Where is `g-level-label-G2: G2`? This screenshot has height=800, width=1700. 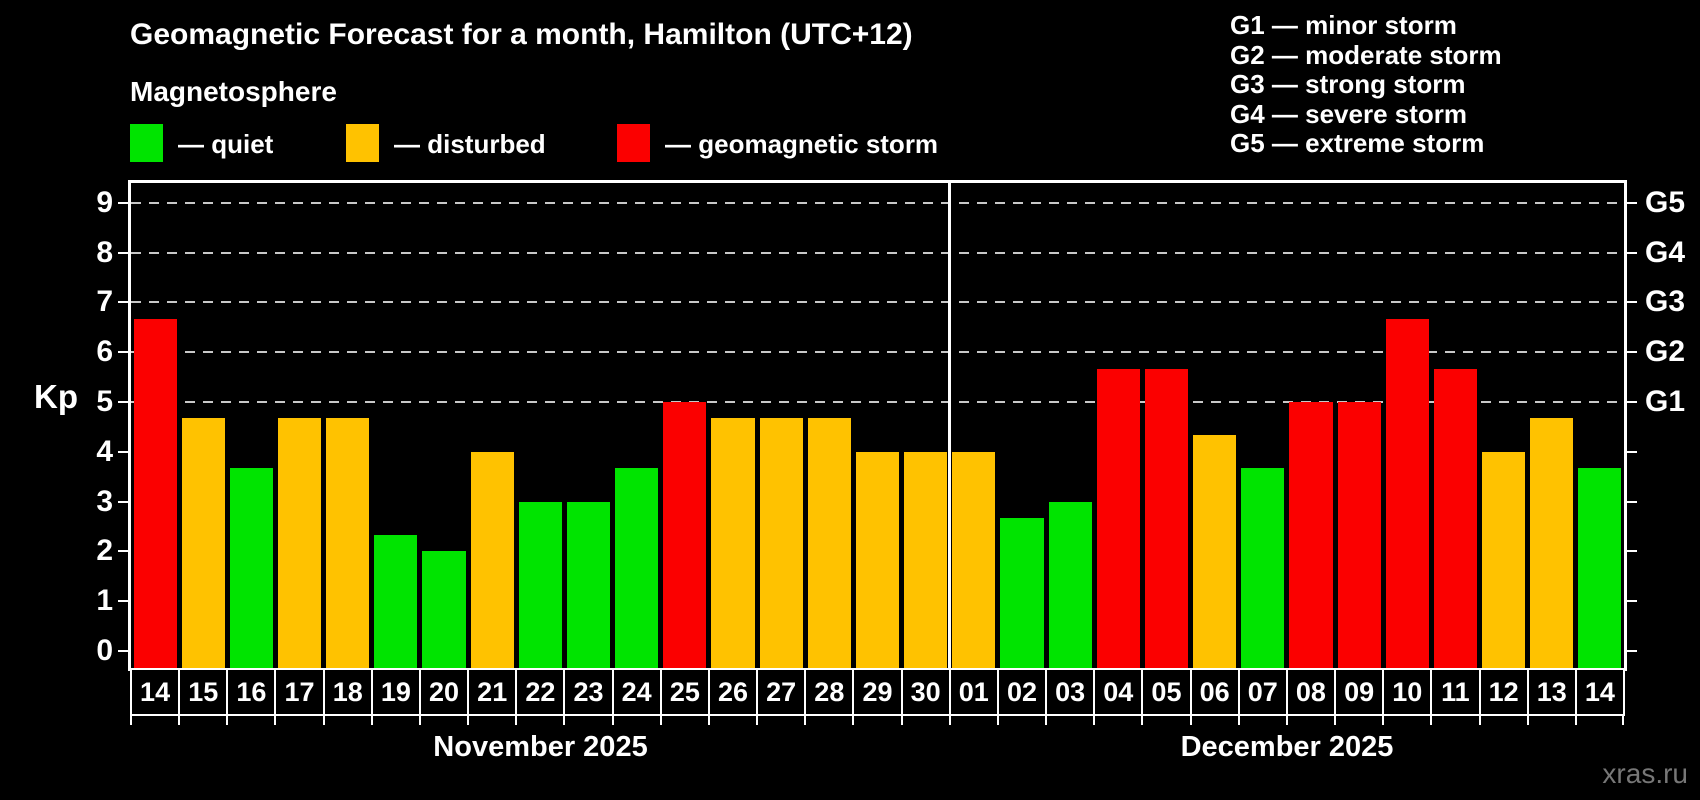 g-level-label-G2: G2 is located at coordinates (1665, 352).